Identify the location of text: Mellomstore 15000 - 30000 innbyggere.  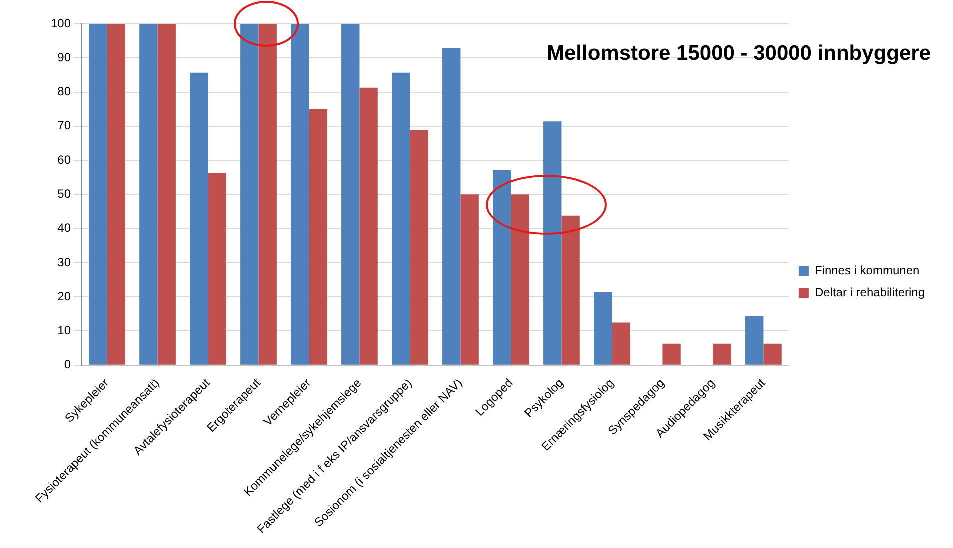
(739, 53).